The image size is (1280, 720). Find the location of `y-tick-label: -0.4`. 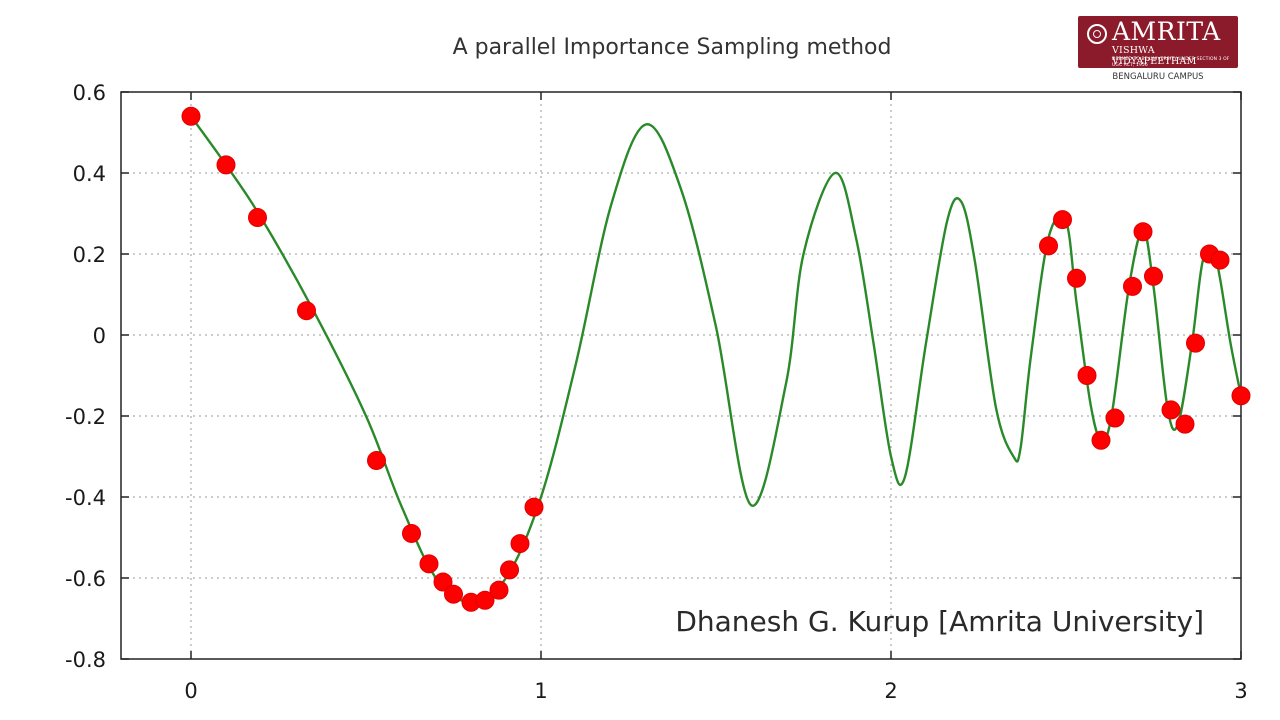

y-tick-label: -0.4 is located at coordinates (85, 498).